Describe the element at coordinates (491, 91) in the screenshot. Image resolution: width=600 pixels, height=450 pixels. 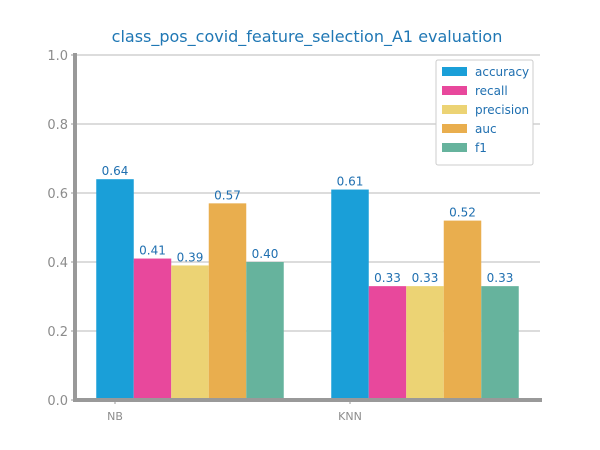
I see `legend-label-recall: recall` at that location.